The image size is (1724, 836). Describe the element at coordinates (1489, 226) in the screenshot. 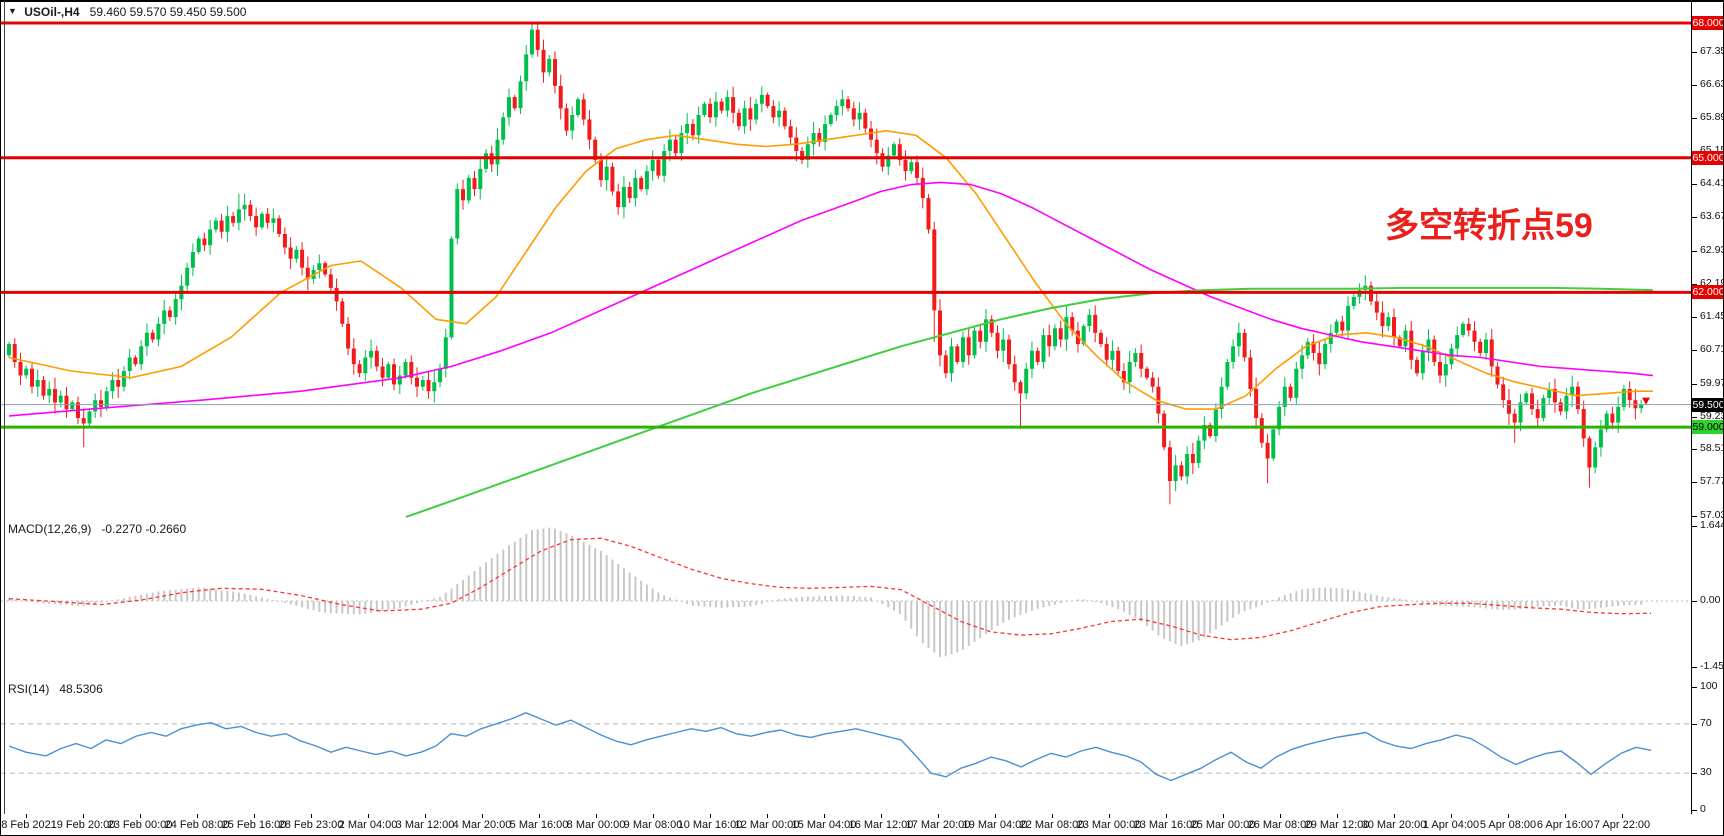

I see `chart-annotation-text: 多空转折点59` at that location.